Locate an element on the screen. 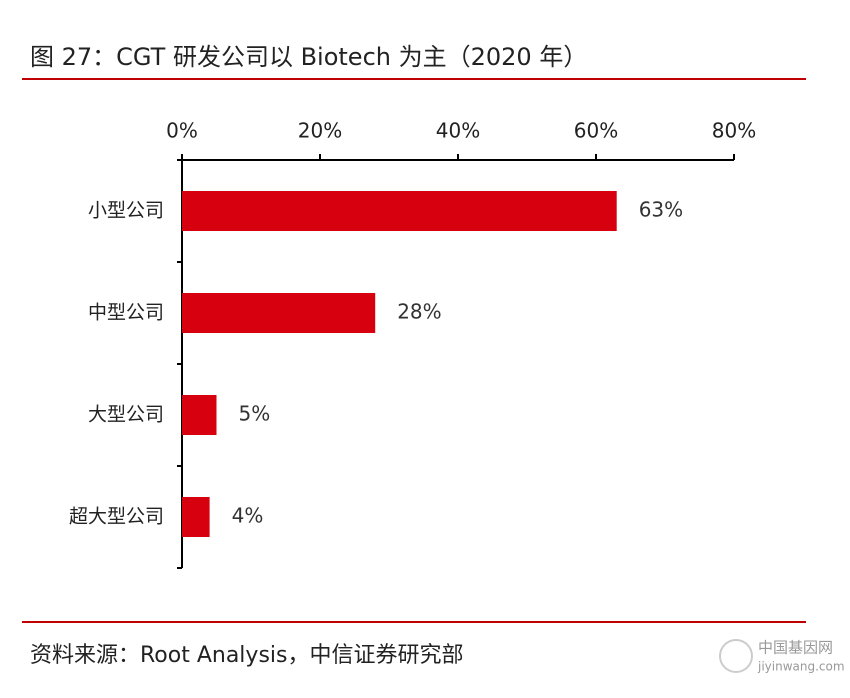 This screenshot has height=698, width=850. x-tick-label: 60% is located at coordinates (596, 131).